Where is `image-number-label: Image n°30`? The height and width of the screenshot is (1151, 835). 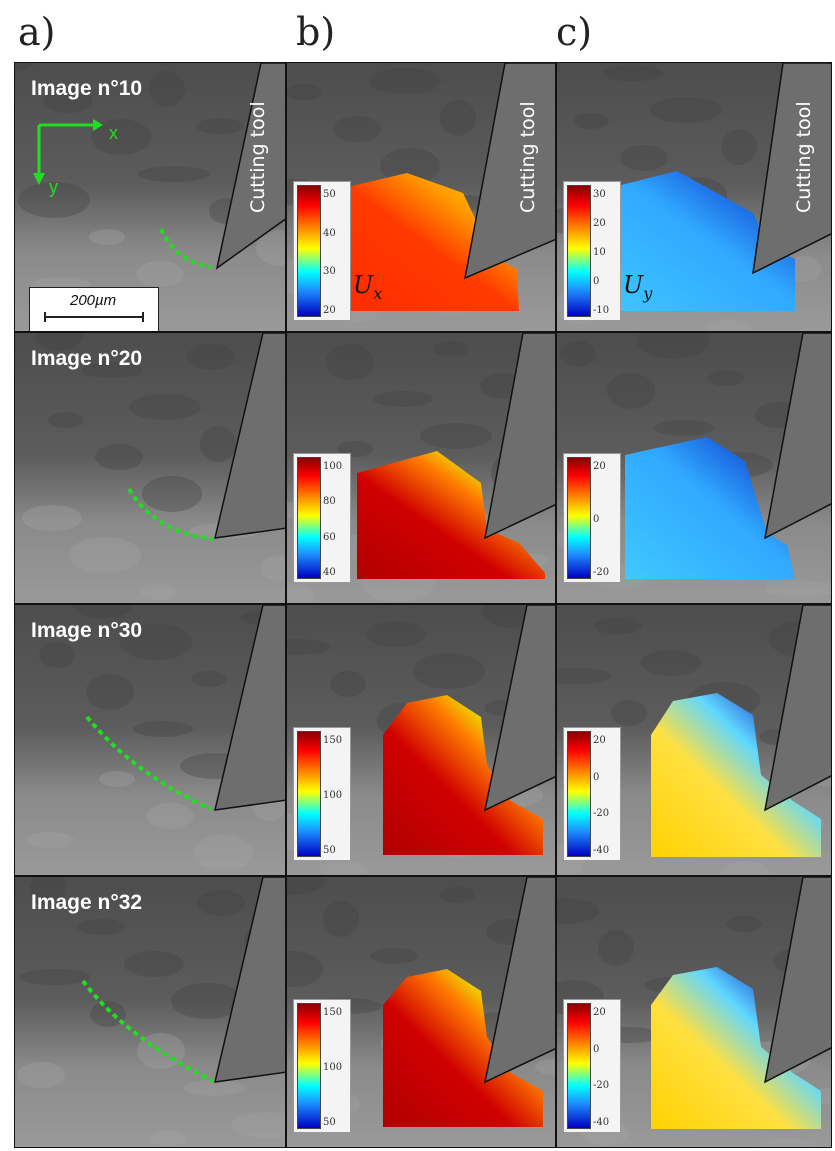
image-number-label: Image n°30 is located at coordinates (87, 630).